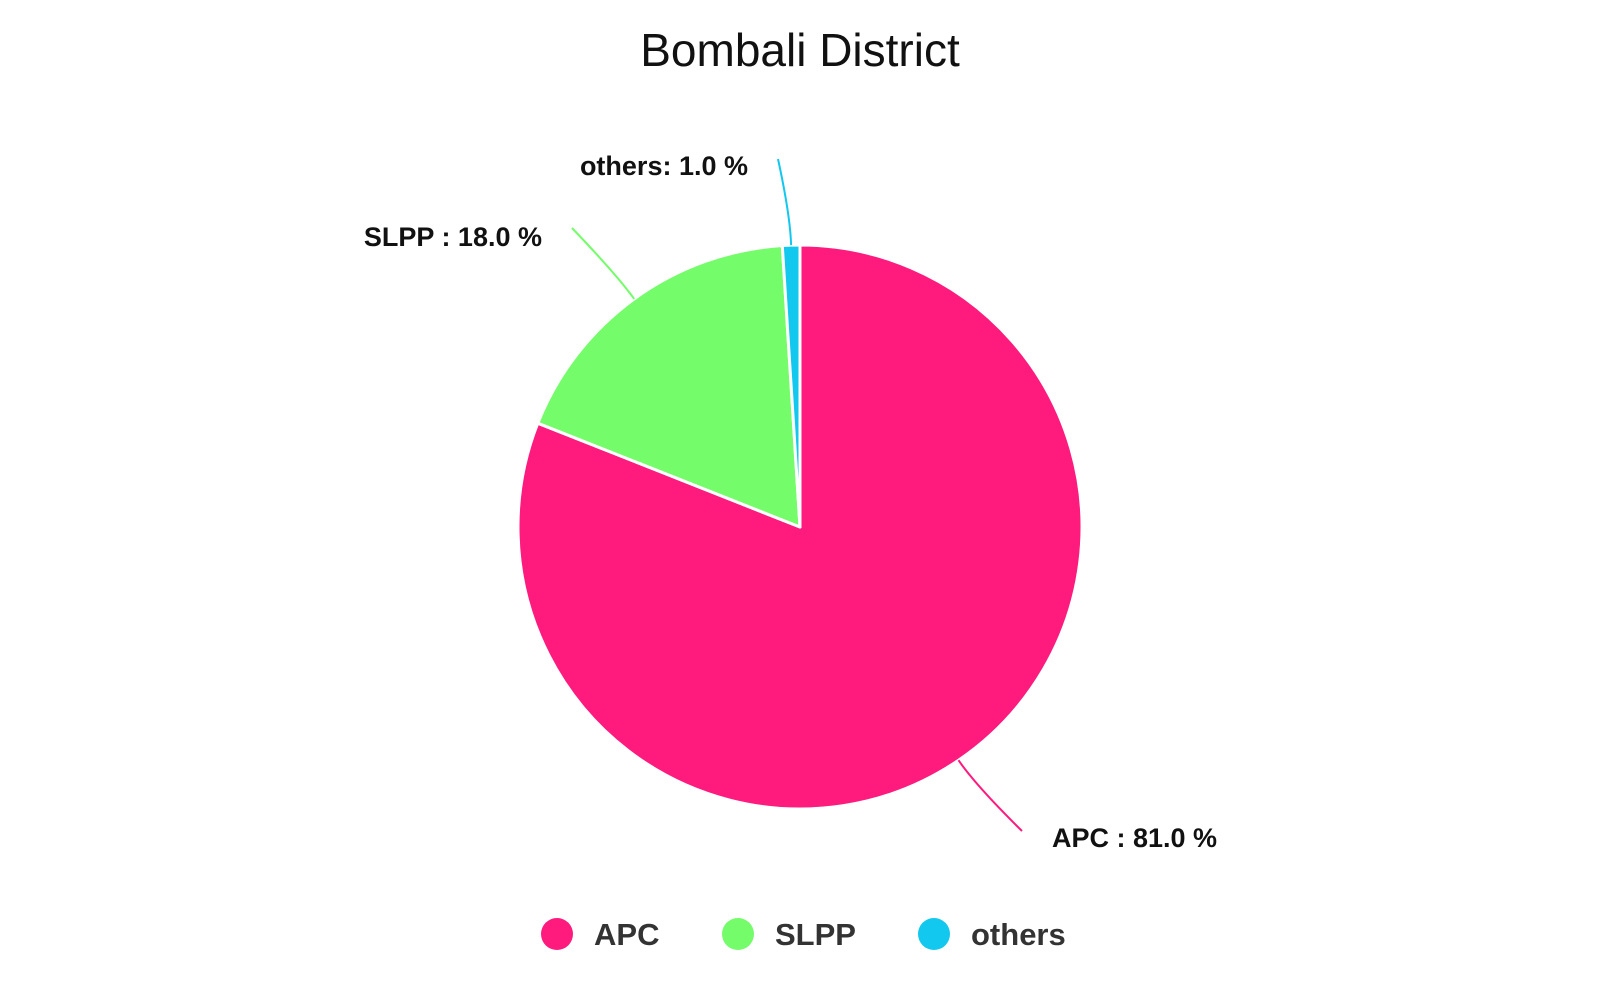  I want to click on pie-slice-slpp, so click(669, 386).